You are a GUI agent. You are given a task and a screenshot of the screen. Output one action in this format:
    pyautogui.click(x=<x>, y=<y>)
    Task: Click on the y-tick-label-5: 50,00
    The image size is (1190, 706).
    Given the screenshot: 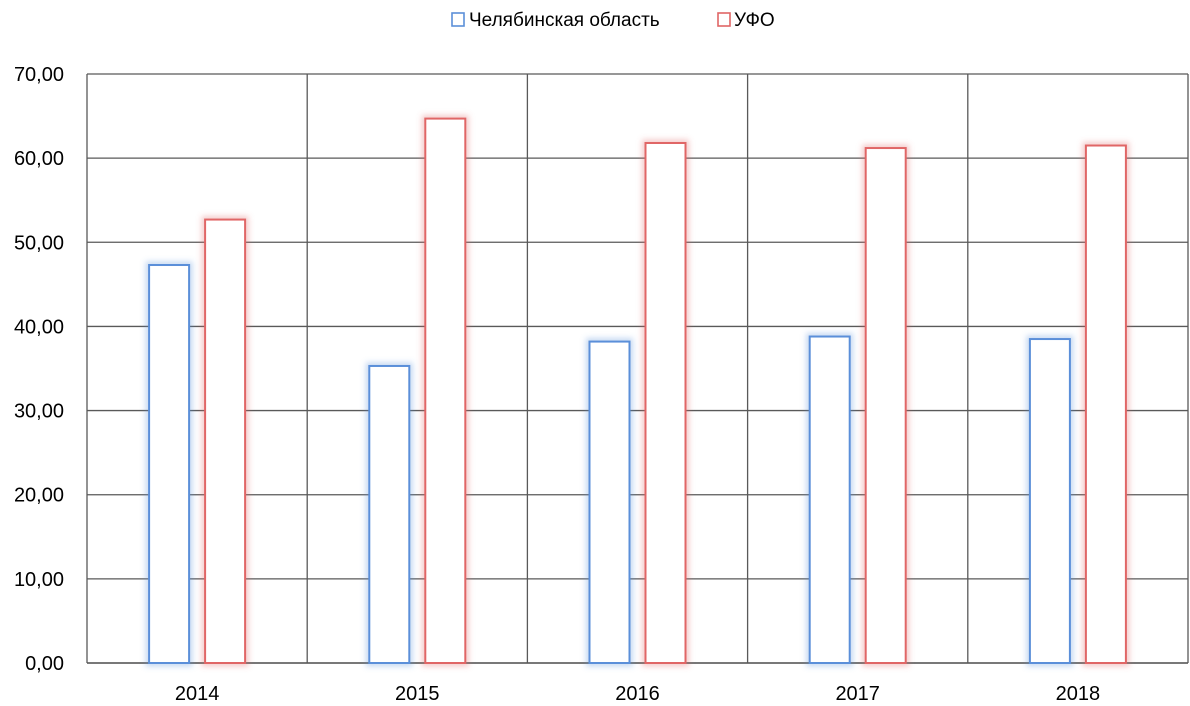 What is the action you would take?
    pyautogui.click(x=39, y=243)
    